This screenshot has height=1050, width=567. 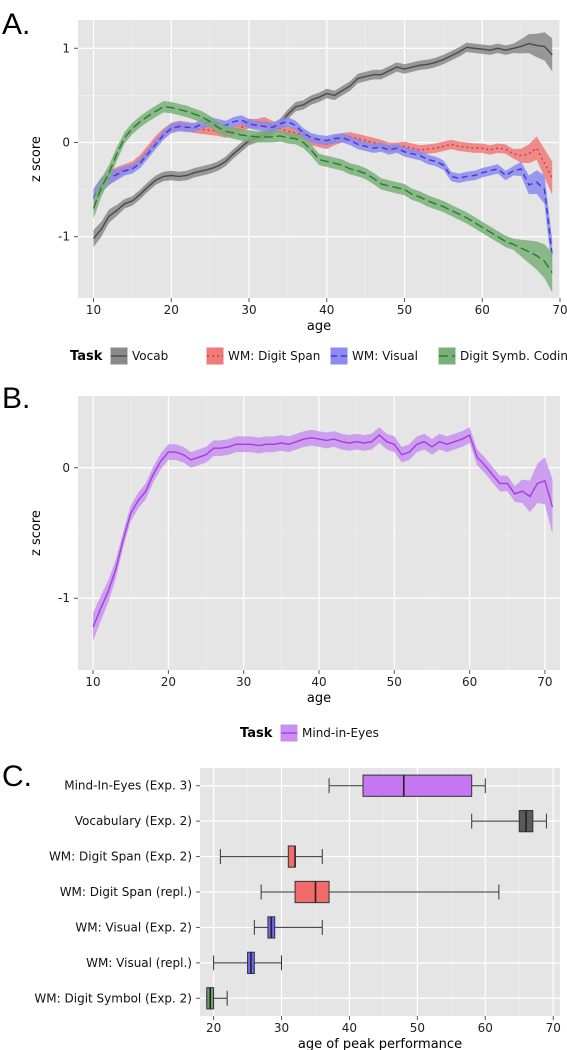 I want to click on panel-c-x-tick-label: 70, so click(x=553, y=1028).